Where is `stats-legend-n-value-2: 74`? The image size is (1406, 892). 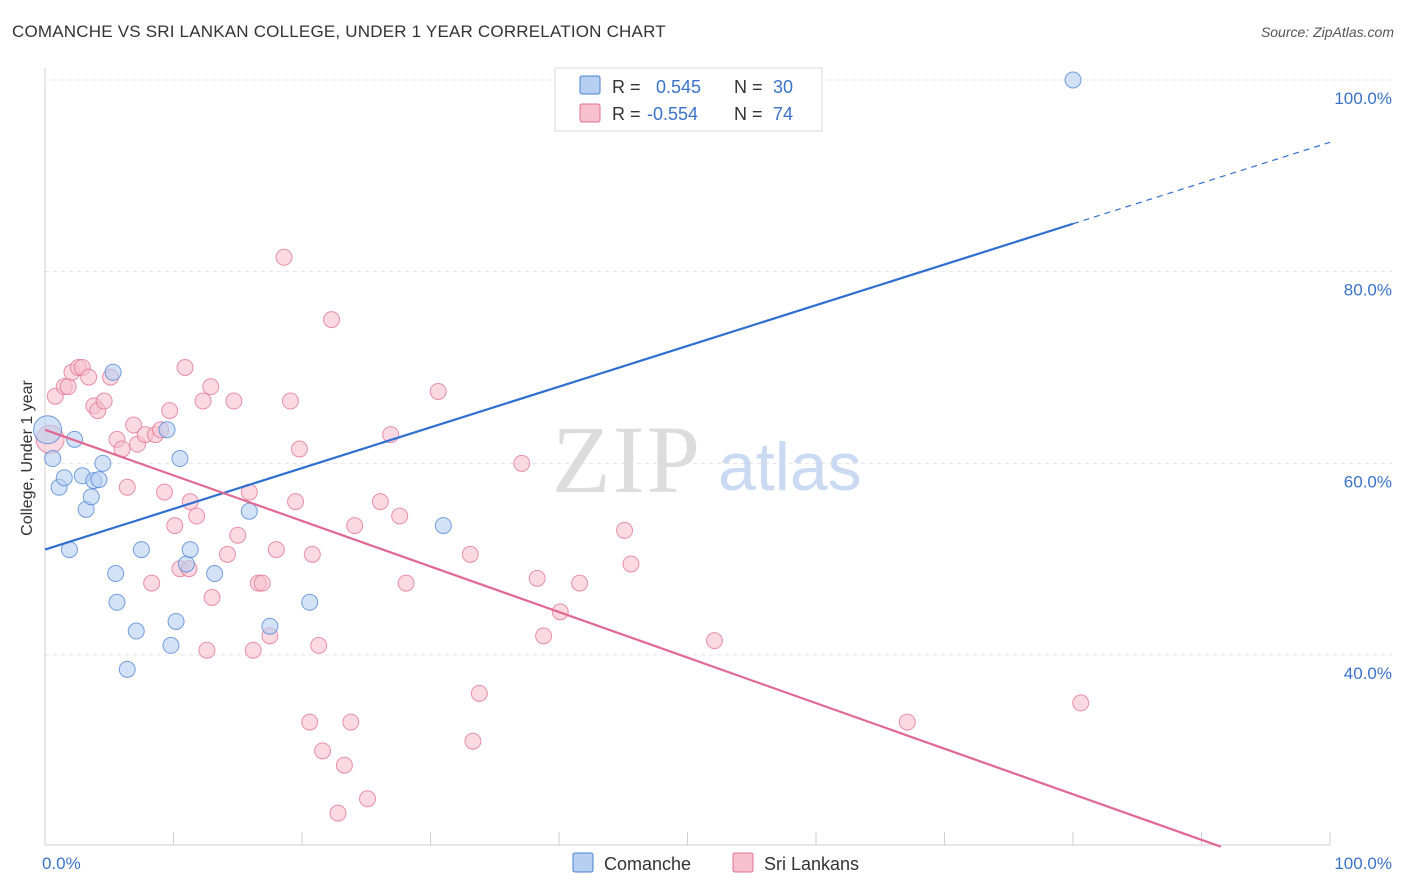
stats-legend-n-value-2: 74 is located at coordinates (783, 114).